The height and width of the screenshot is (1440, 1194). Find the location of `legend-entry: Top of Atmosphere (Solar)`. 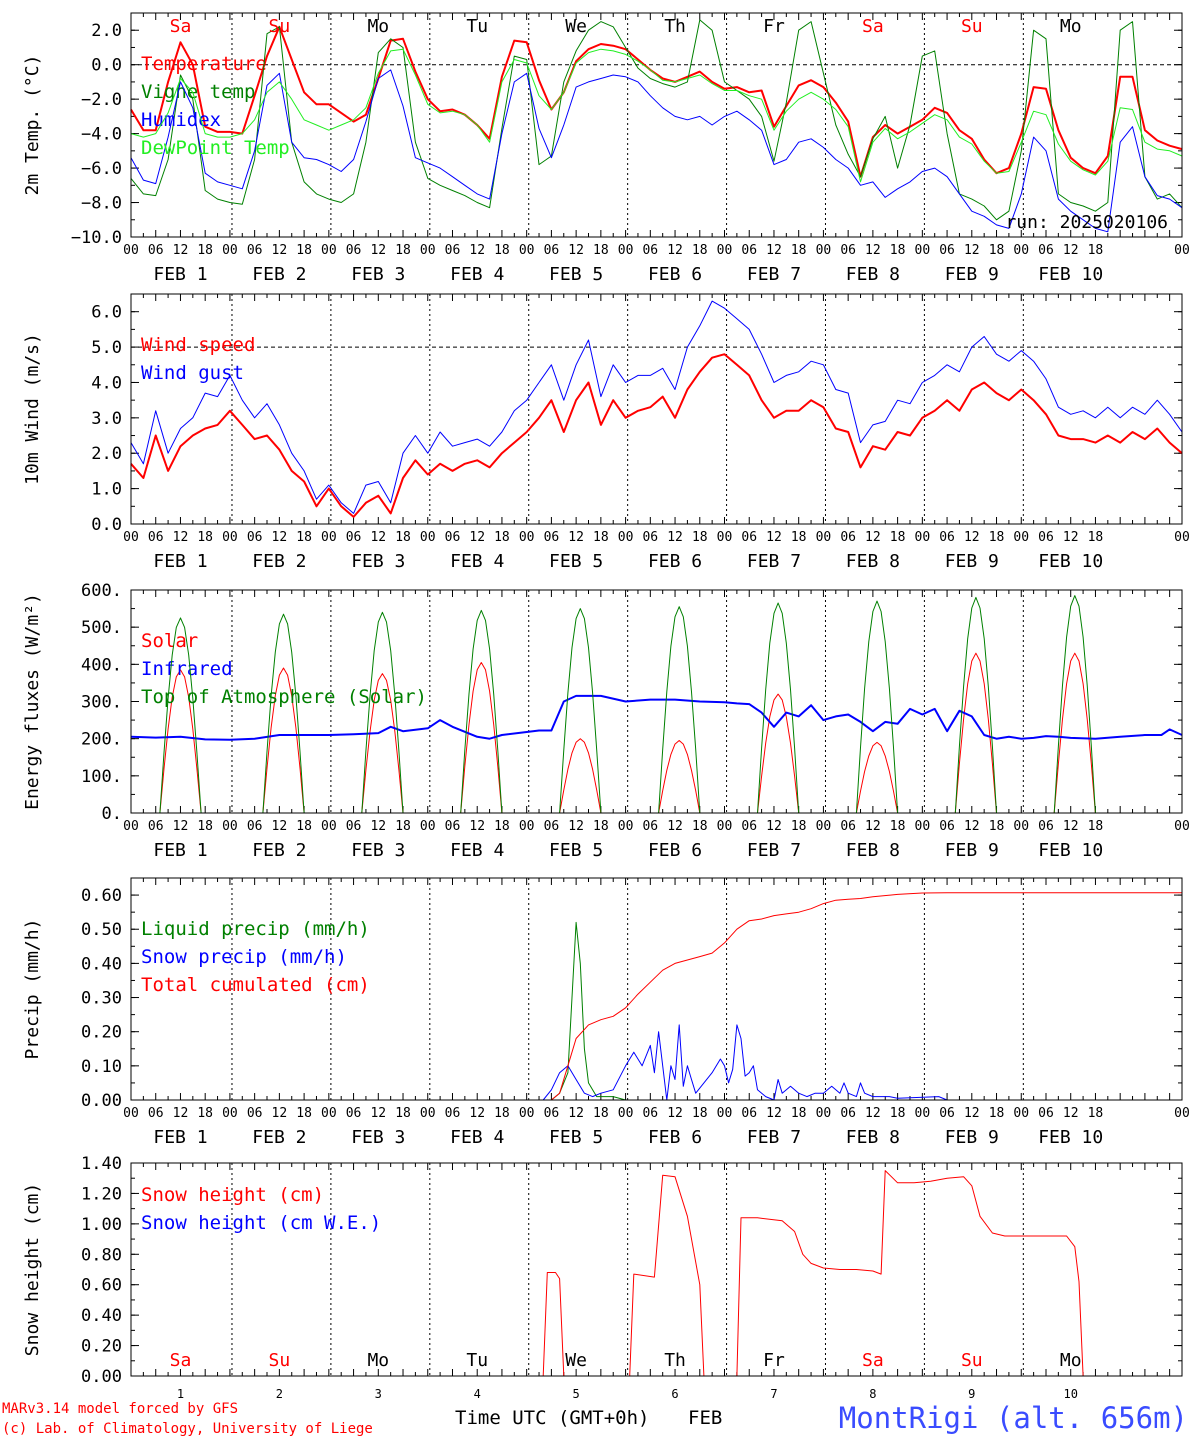

legend-entry: Top of Atmosphere (Solar) is located at coordinates (284, 697).